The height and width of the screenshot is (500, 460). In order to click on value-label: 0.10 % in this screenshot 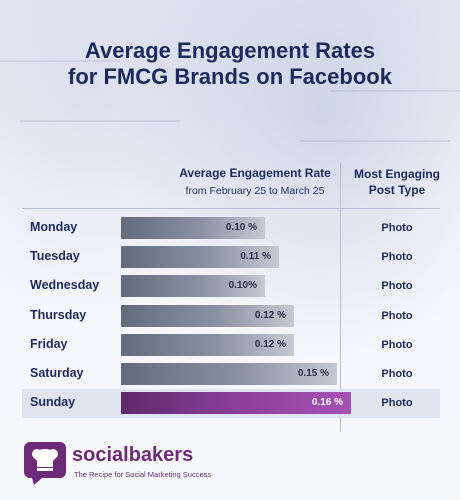, I will do `click(241, 227)`.